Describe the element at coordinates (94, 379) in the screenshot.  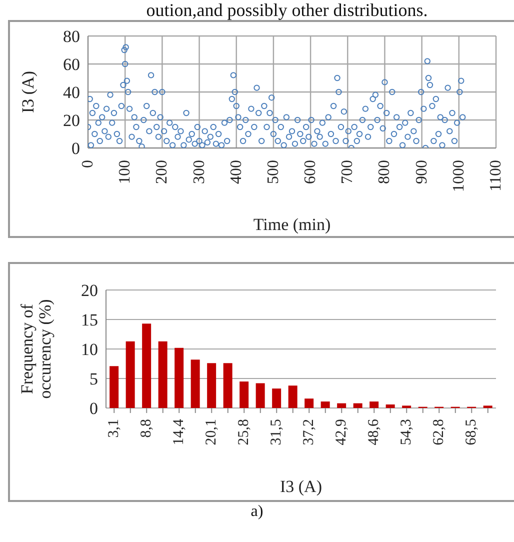
I see `y-tick-label: 5` at that location.